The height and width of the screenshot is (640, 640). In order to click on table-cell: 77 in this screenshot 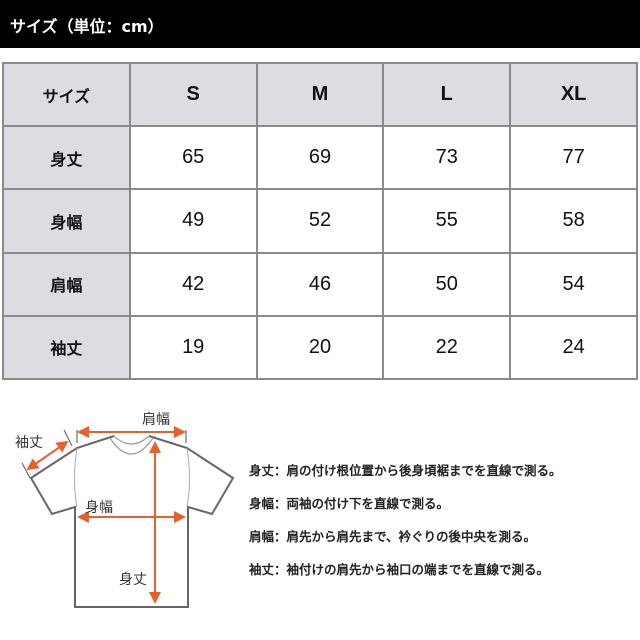, I will do `click(573, 158)`.